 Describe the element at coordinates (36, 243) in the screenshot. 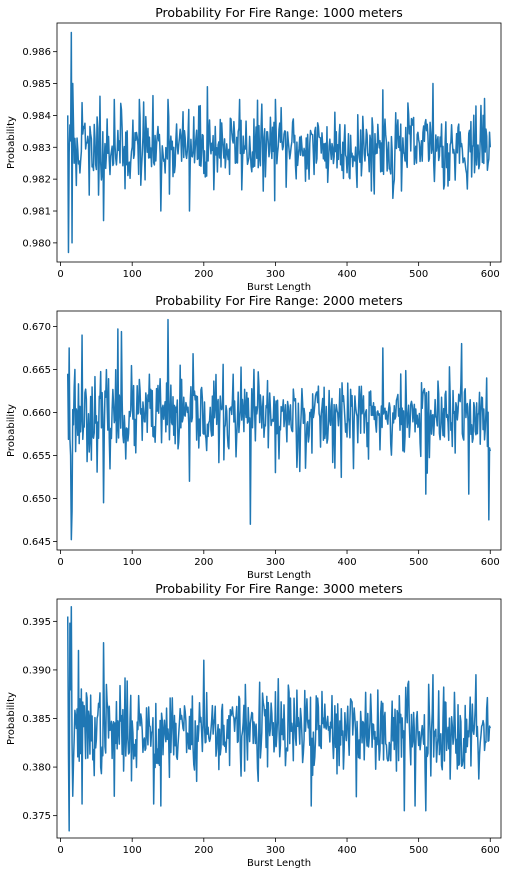

I see `y-tick-label: 0.980` at that location.